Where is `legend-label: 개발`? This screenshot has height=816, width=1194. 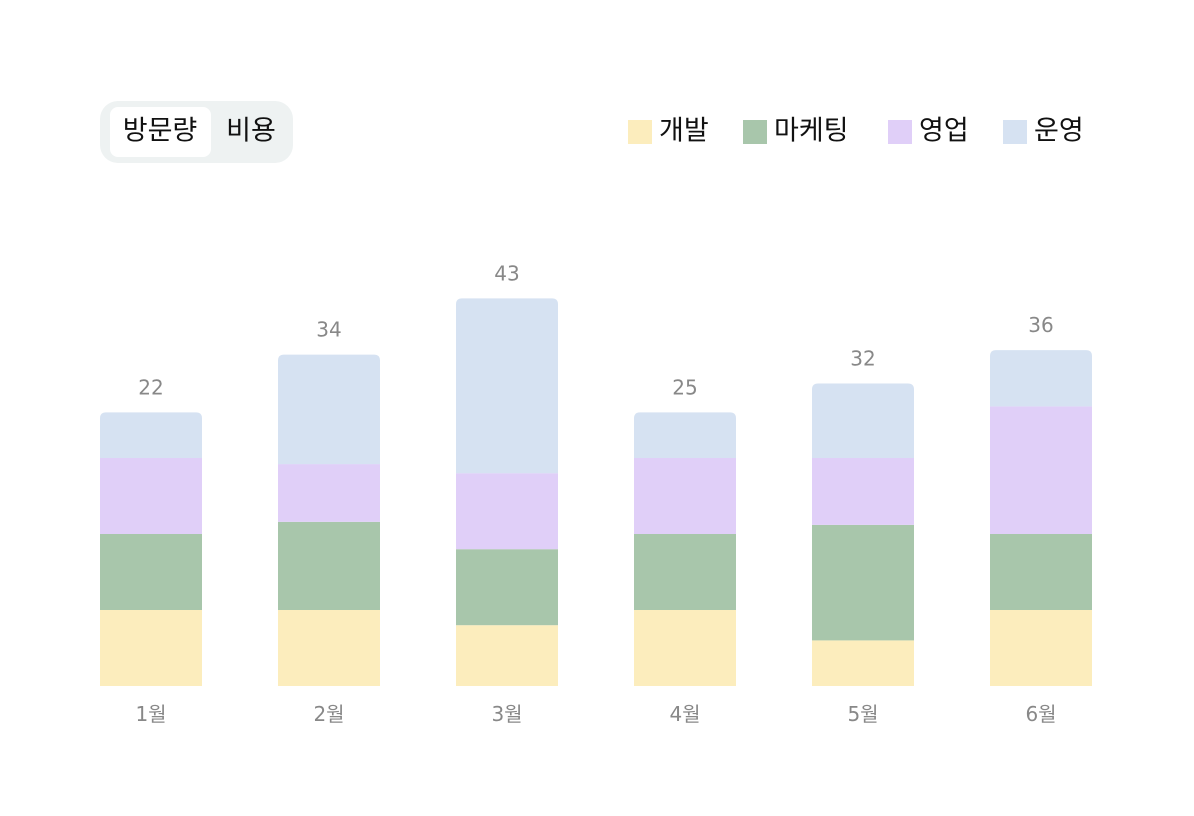
legend-label: 개발 is located at coordinates (684, 131).